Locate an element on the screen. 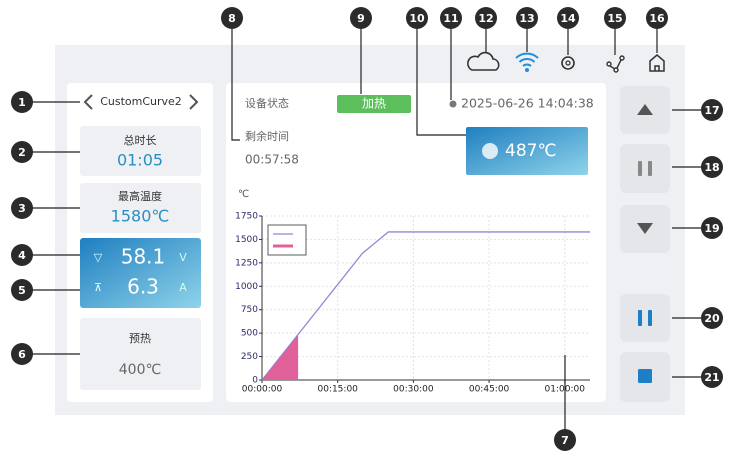 The image size is (737, 459). callout-number: 19 is located at coordinates (711, 228).